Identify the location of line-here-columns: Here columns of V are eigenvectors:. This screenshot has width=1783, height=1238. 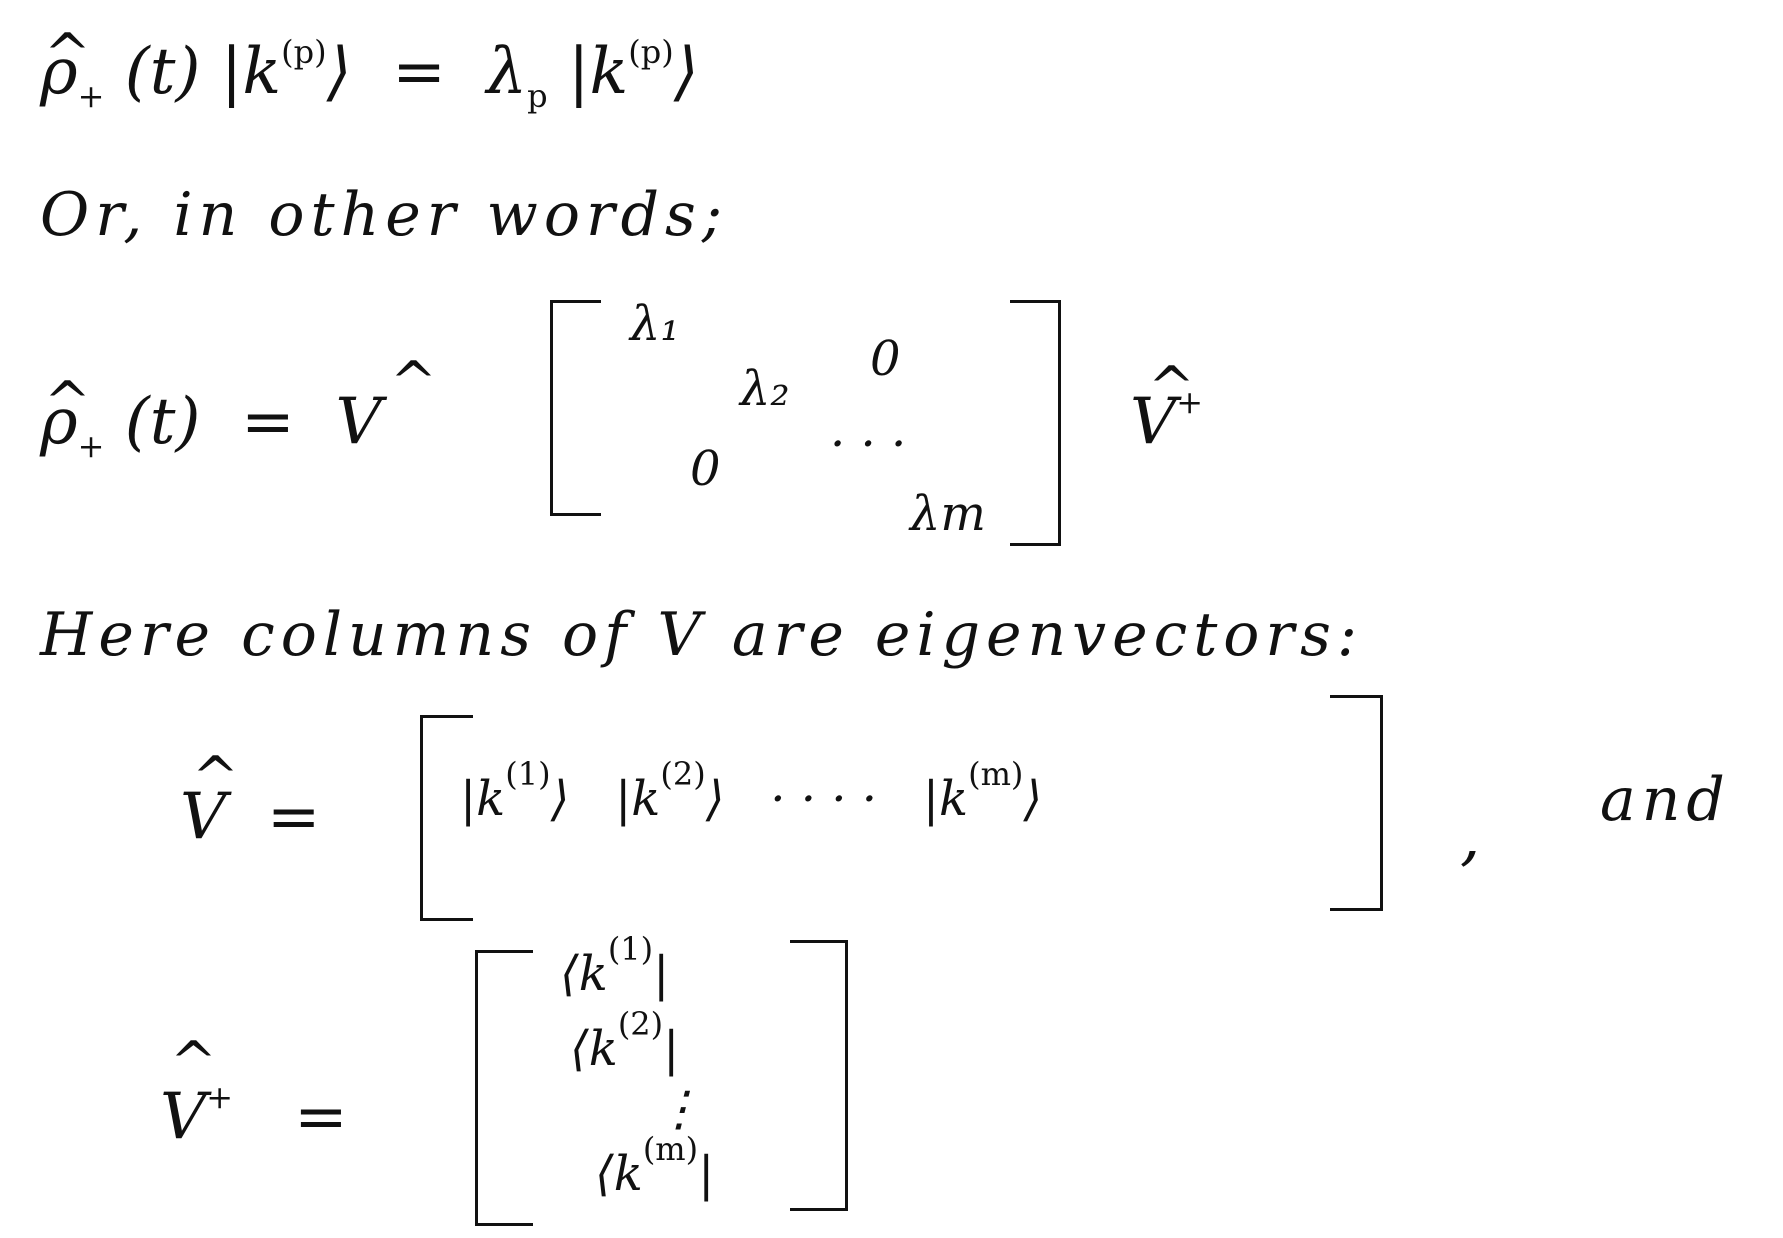
(701, 635).